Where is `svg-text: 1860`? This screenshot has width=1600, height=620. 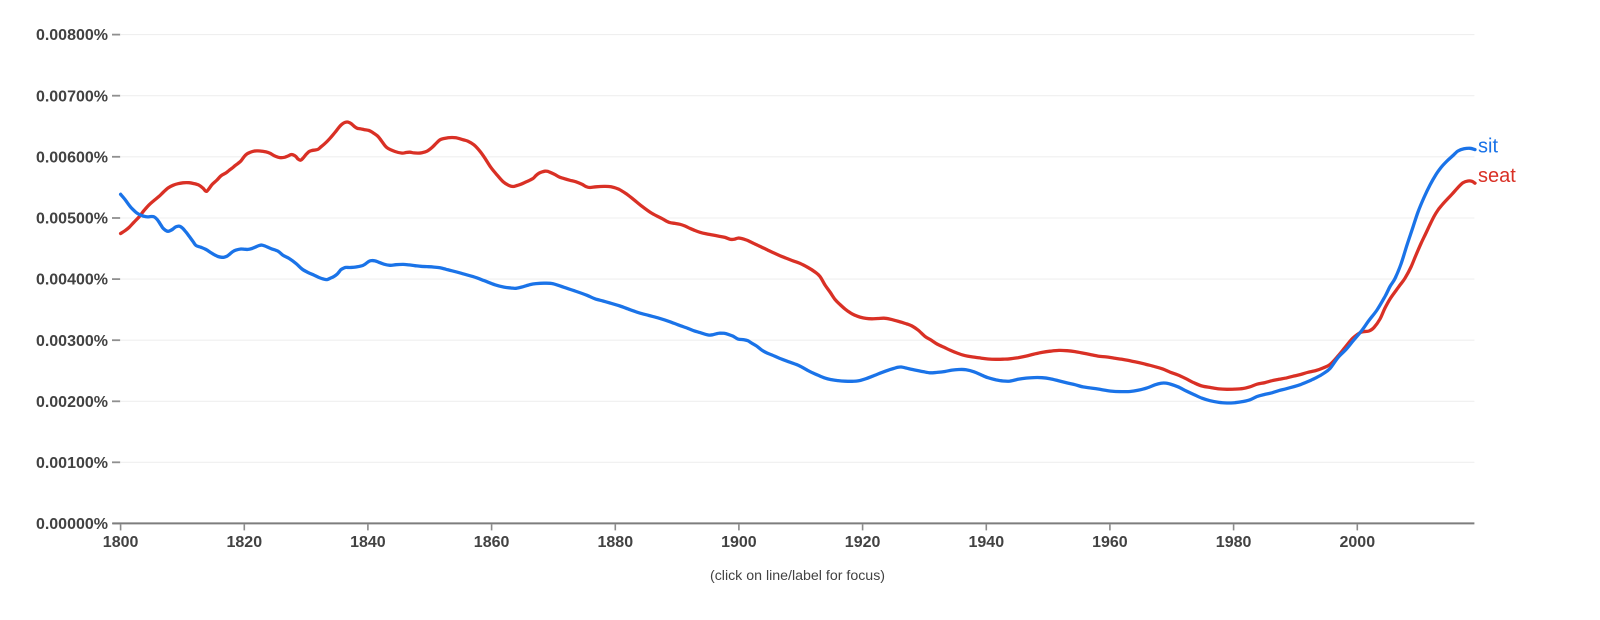 svg-text: 1860 is located at coordinates (492, 542).